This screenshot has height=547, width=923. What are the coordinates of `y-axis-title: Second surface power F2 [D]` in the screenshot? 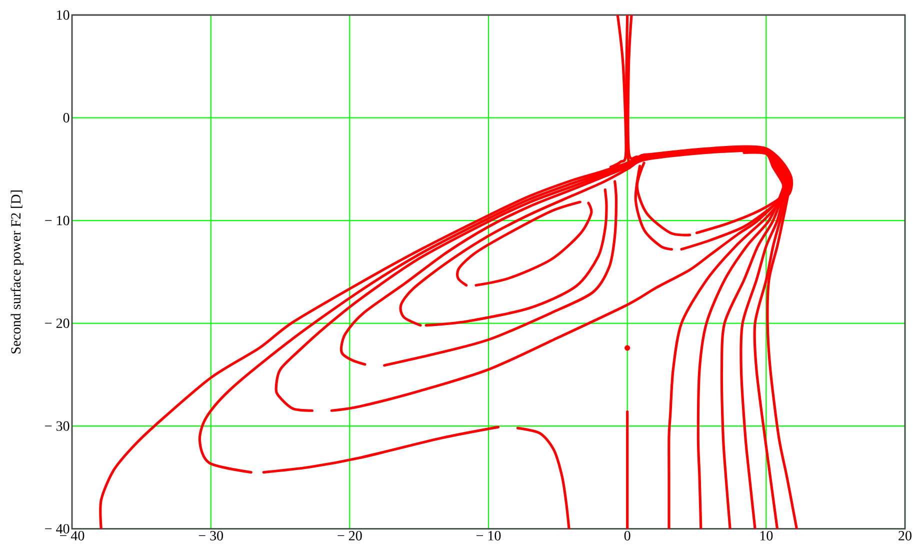 It's located at (17, 272).